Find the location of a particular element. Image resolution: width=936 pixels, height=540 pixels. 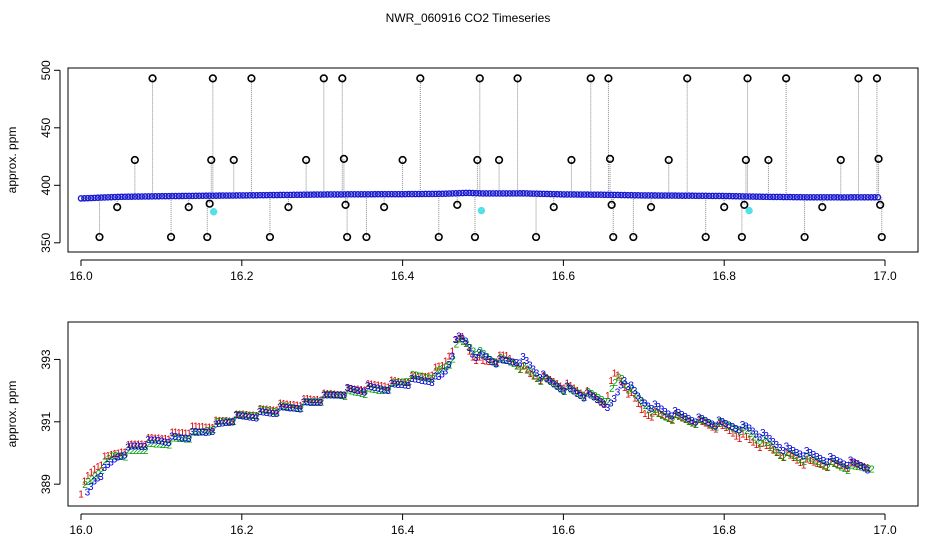

top-x-axis: 16.0 16.2 16.4 16.6 16.8 17.0 is located at coordinates (483, 271).